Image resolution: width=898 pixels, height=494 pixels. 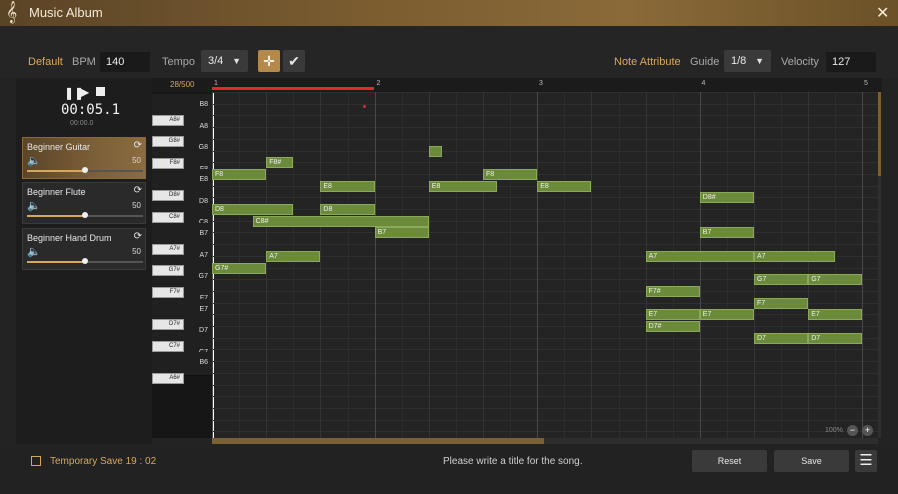 What do you see at coordinates (672, 326) in the screenshot?
I see `note-block: D7#` at bounding box center [672, 326].